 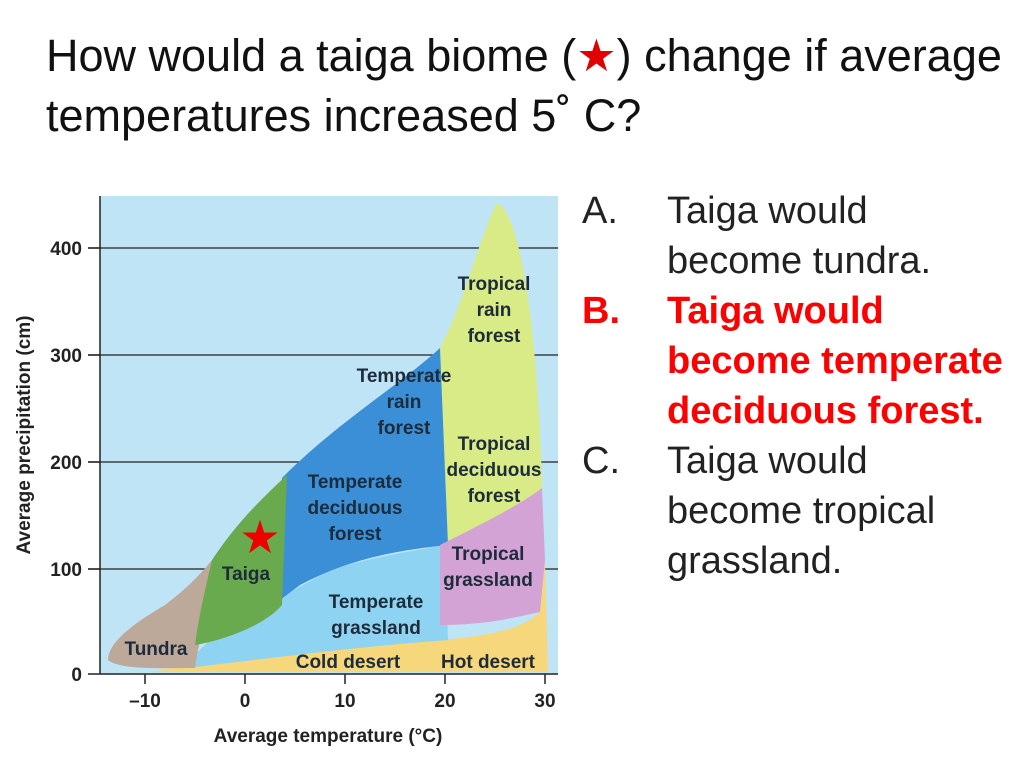 What do you see at coordinates (444, 701) in the screenshot?
I see `x-tick-20: 20` at bounding box center [444, 701].